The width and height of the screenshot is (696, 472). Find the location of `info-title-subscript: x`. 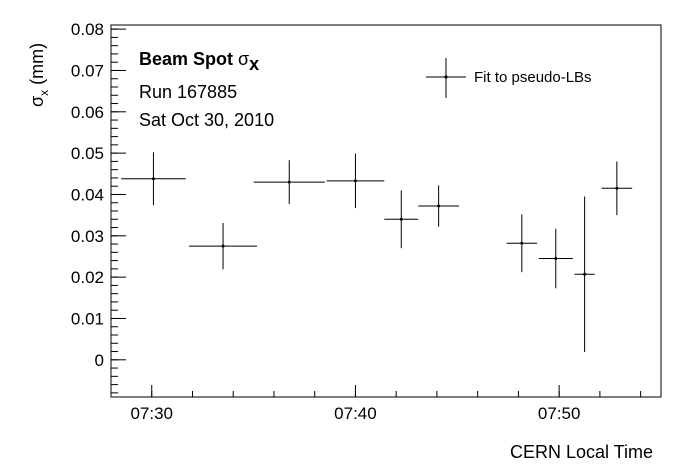

info-title-subscript: x is located at coordinates (254, 64).